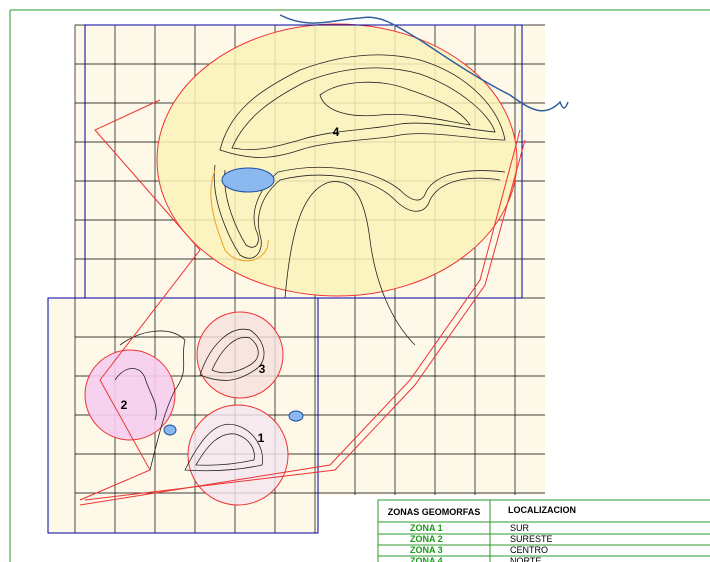  What do you see at coordinates (542, 510) in the screenshot?
I see `table-header: LOCALIZACION` at bounding box center [542, 510].